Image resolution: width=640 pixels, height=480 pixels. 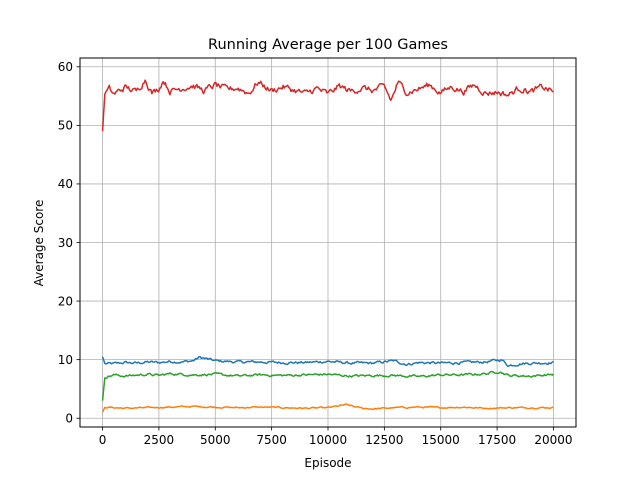 I want to click on x-tick-label: 2500, so click(x=159, y=440).